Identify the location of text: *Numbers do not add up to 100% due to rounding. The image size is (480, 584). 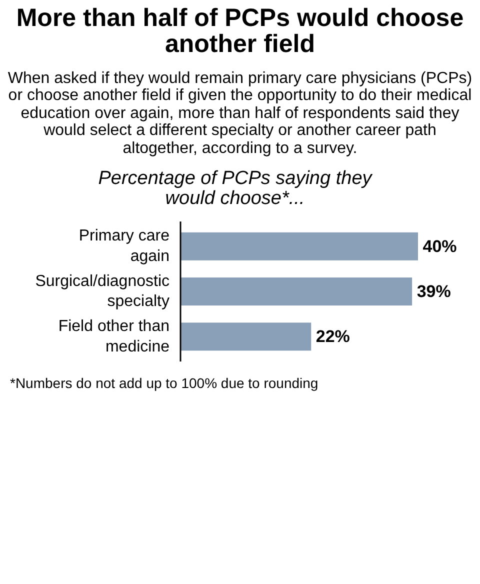
(164, 384).